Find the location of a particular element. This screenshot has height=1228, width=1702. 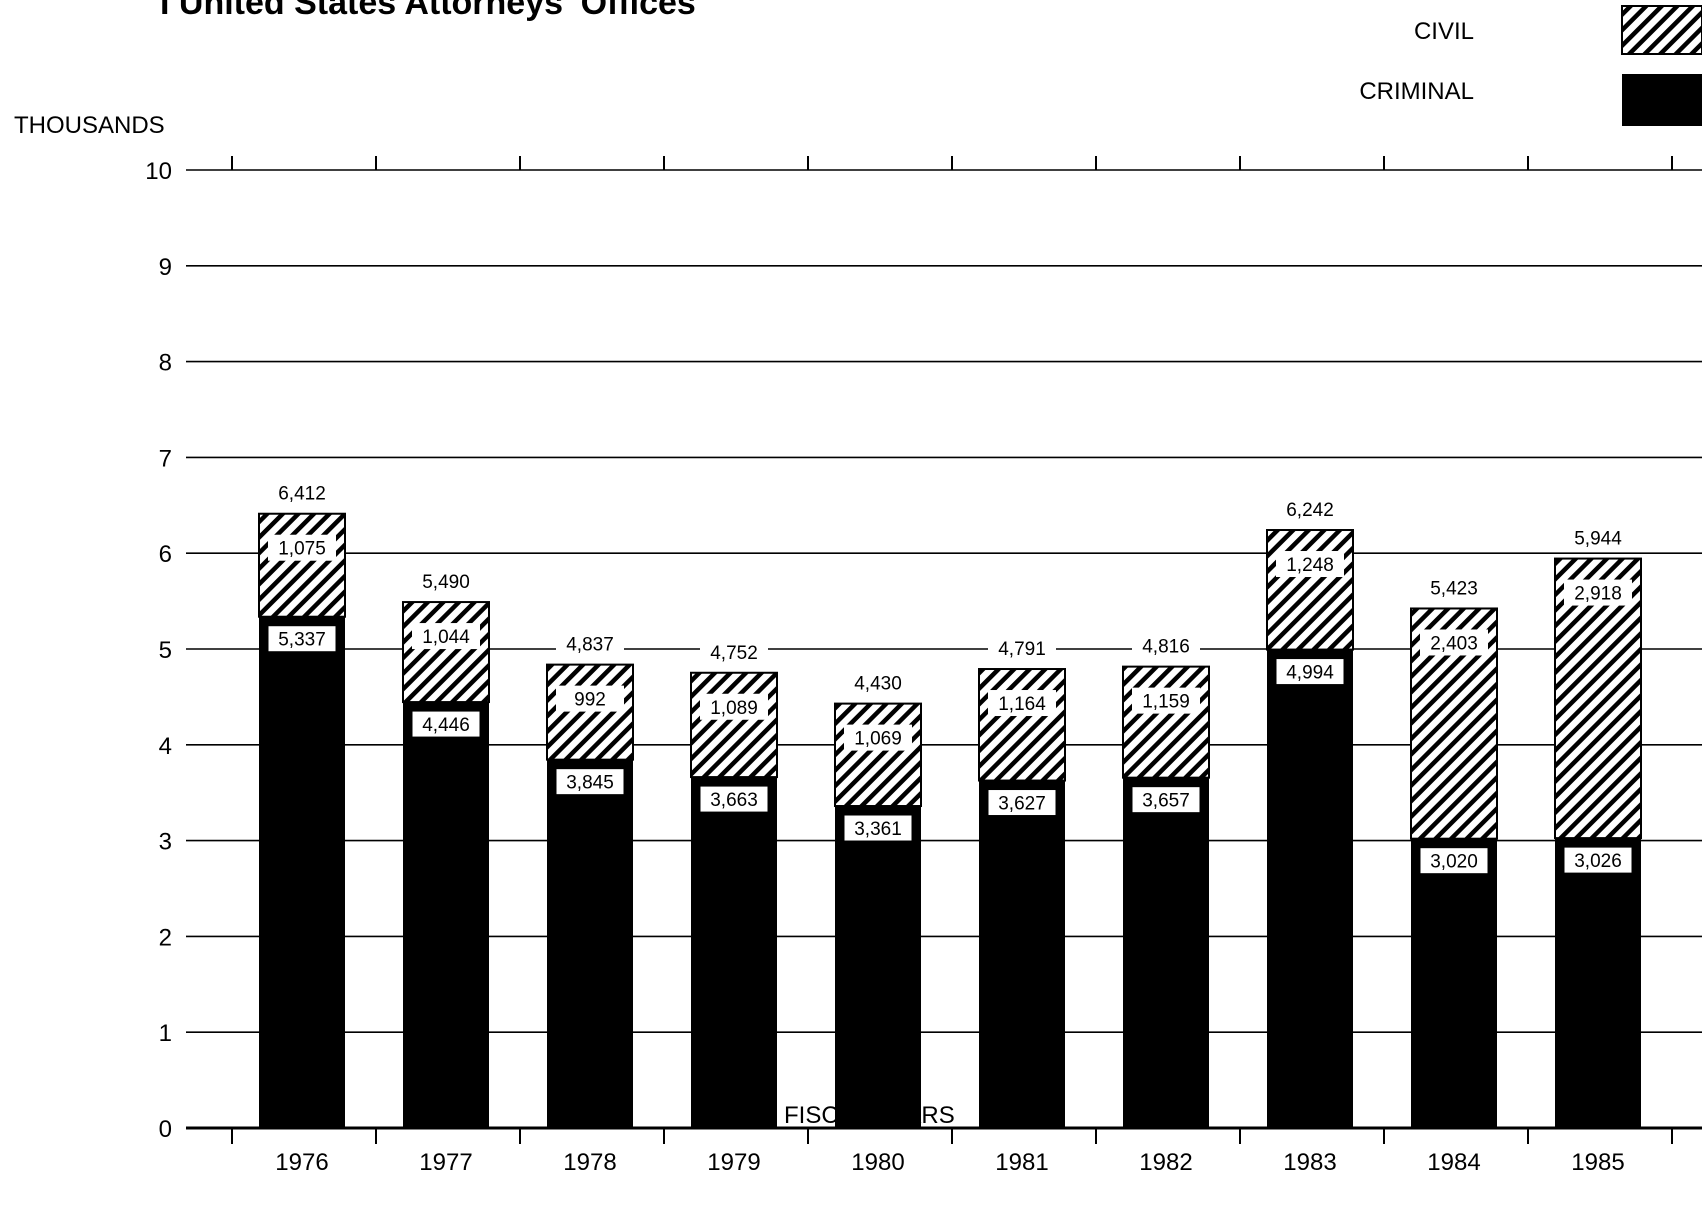

criminal-value-box-1981 is located at coordinates (1022, 803).